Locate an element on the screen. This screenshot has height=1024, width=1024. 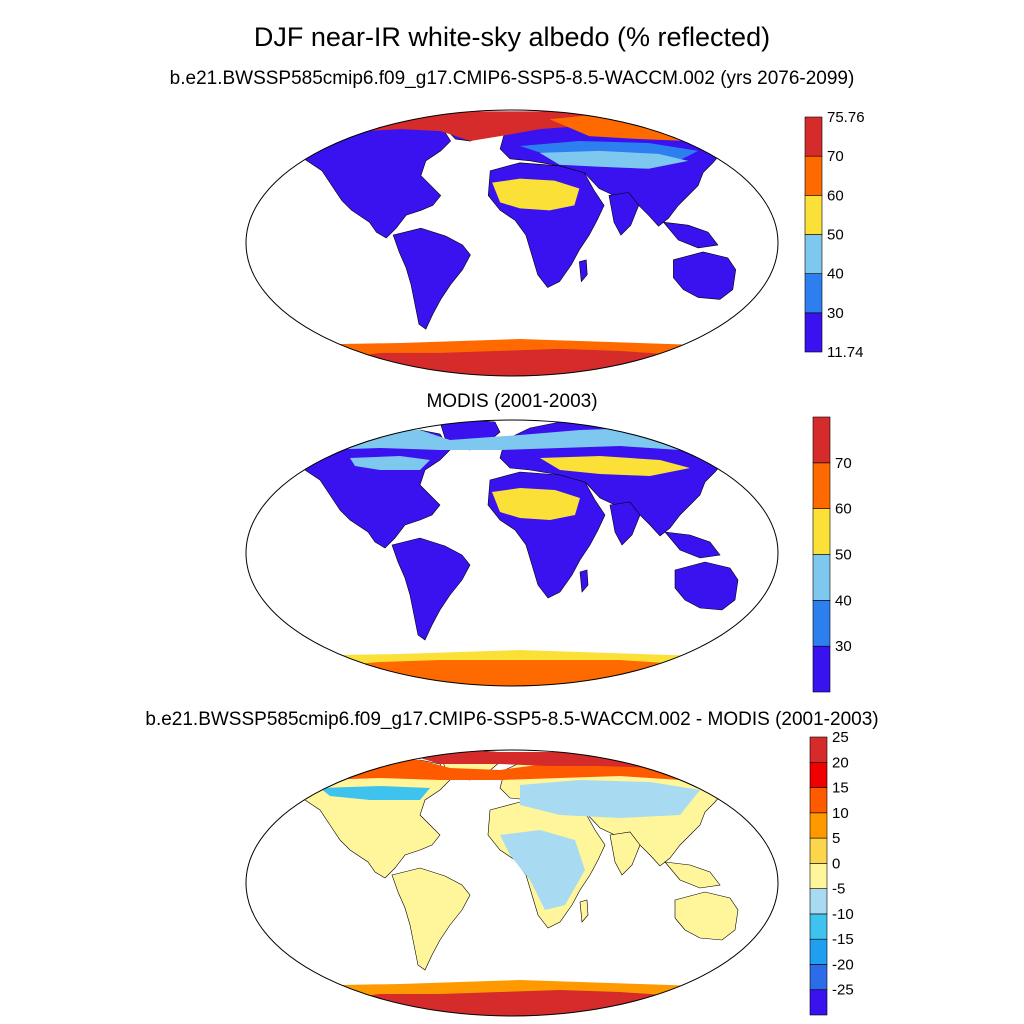
colorbar-obs: 30 40 50 60 70 is located at coordinates (832, 554).